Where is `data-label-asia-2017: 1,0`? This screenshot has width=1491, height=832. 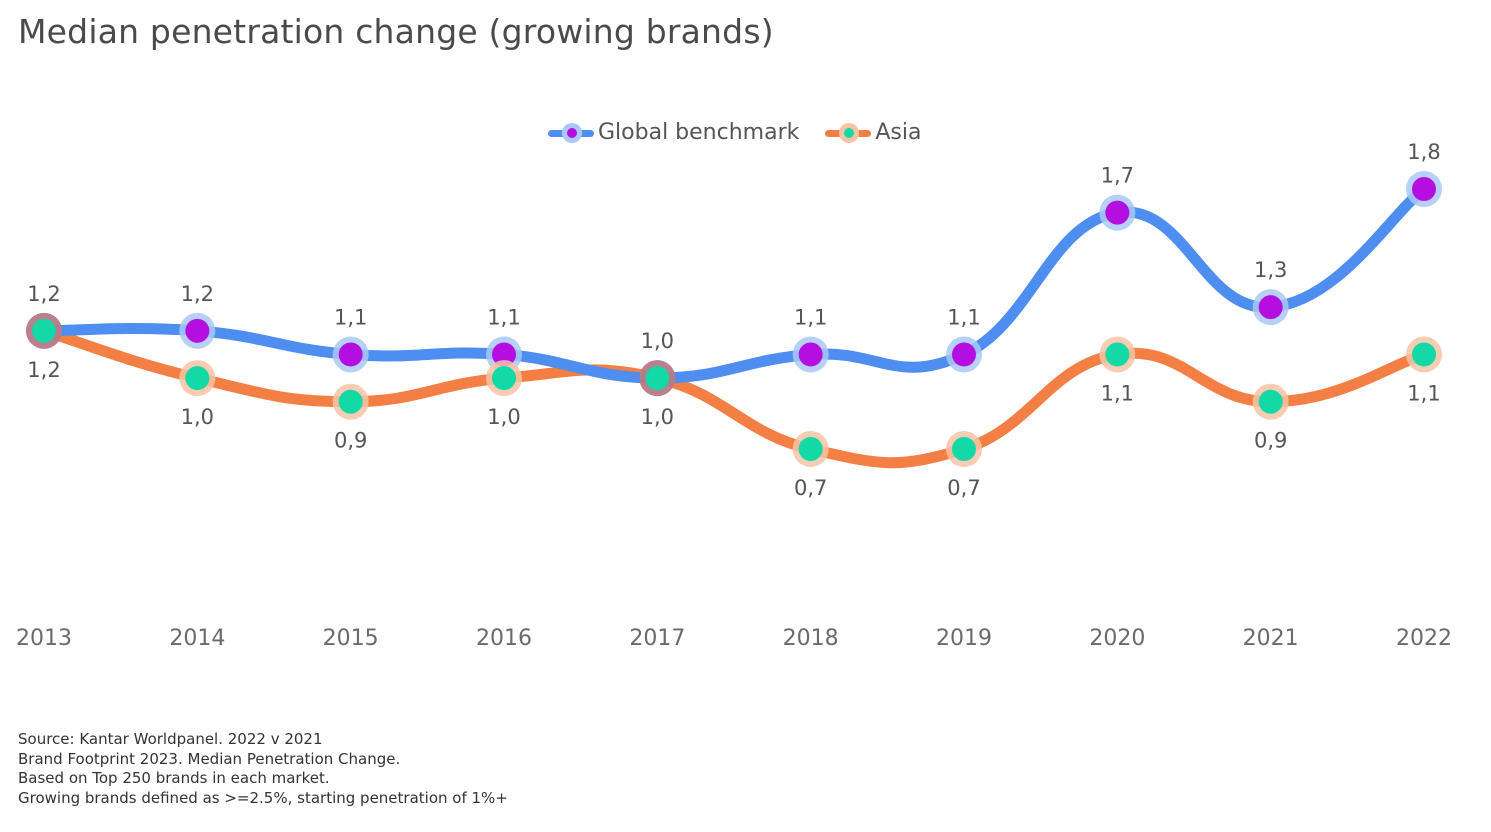 data-label-asia-2017: 1,0 is located at coordinates (657, 417).